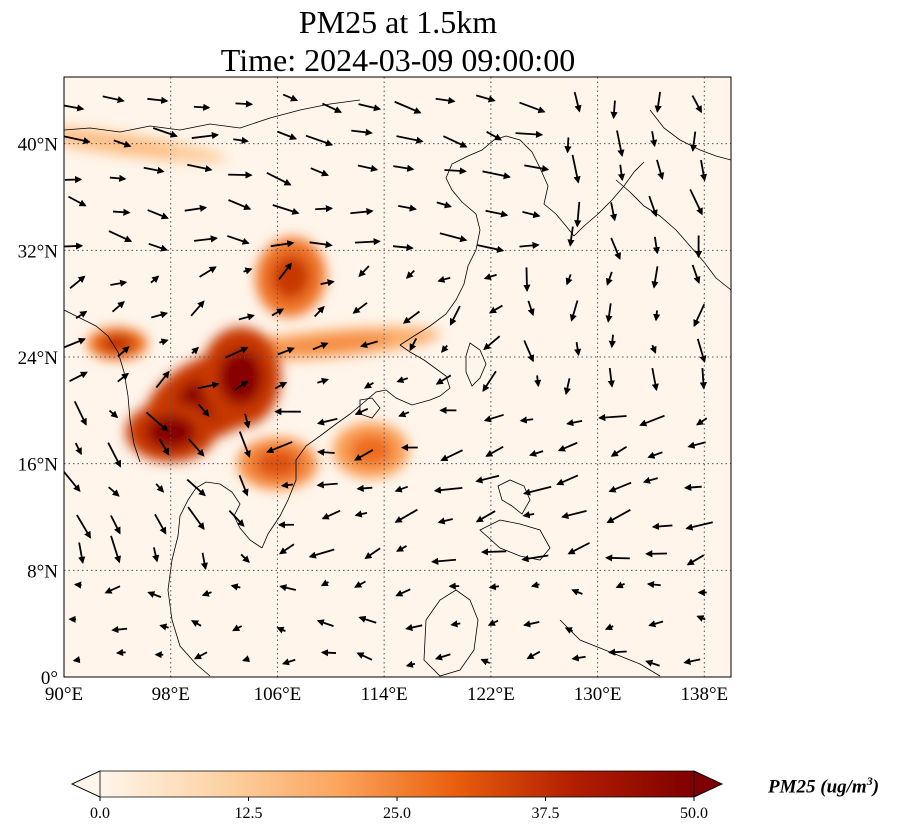 This screenshot has height=836, width=905. I want to click on colorbar-label: PM25 (ug/m3), so click(823, 786).